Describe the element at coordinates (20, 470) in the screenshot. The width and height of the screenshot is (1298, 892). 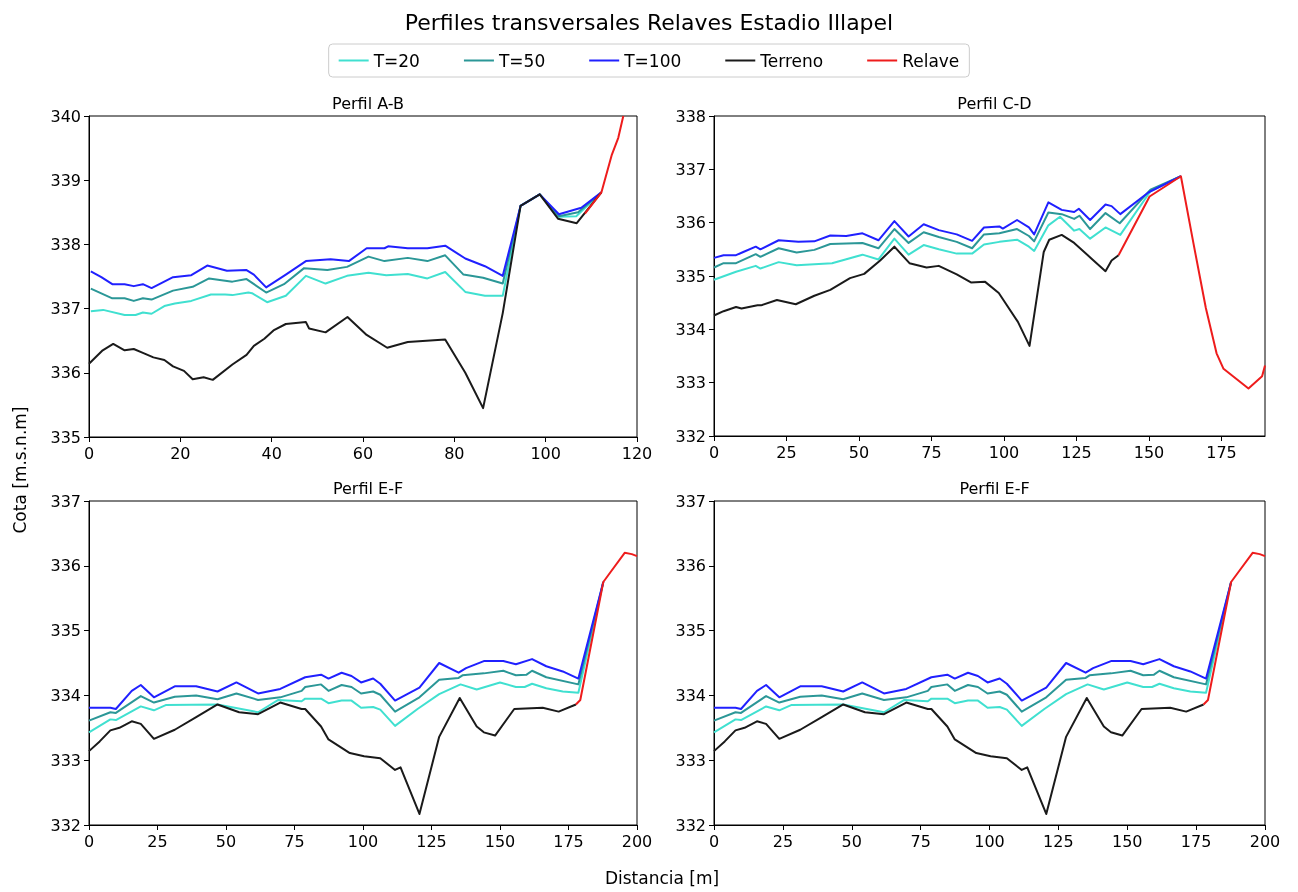
I see `y-axis-title: Cota [m.s.n.m]` at that location.